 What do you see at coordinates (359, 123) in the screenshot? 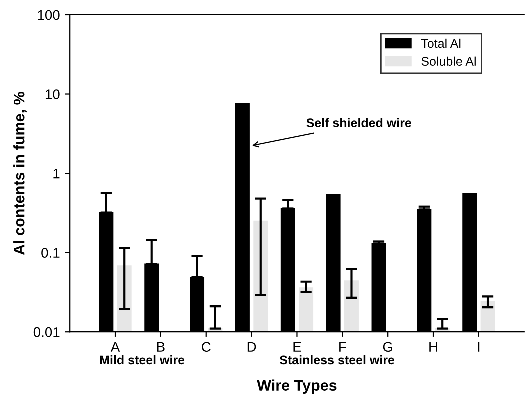
I see `annotation: Self shielded wire` at bounding box center [359, 123].